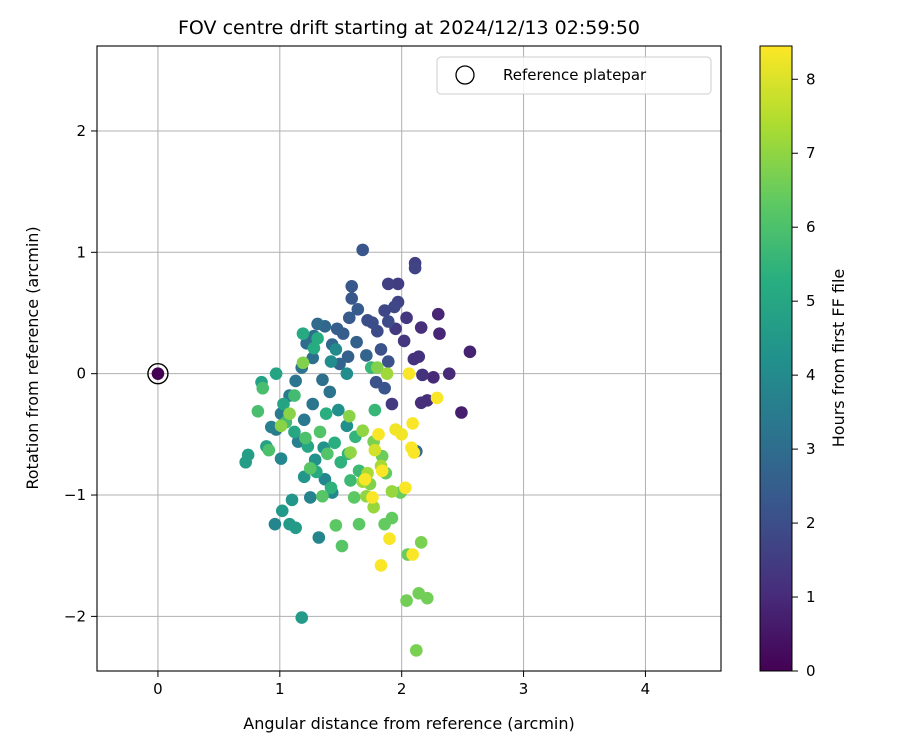  What do you see at coordinates (524, 689) in the screenshot?
I see `x-tick-label: 3` at bounding box center [524, 689].